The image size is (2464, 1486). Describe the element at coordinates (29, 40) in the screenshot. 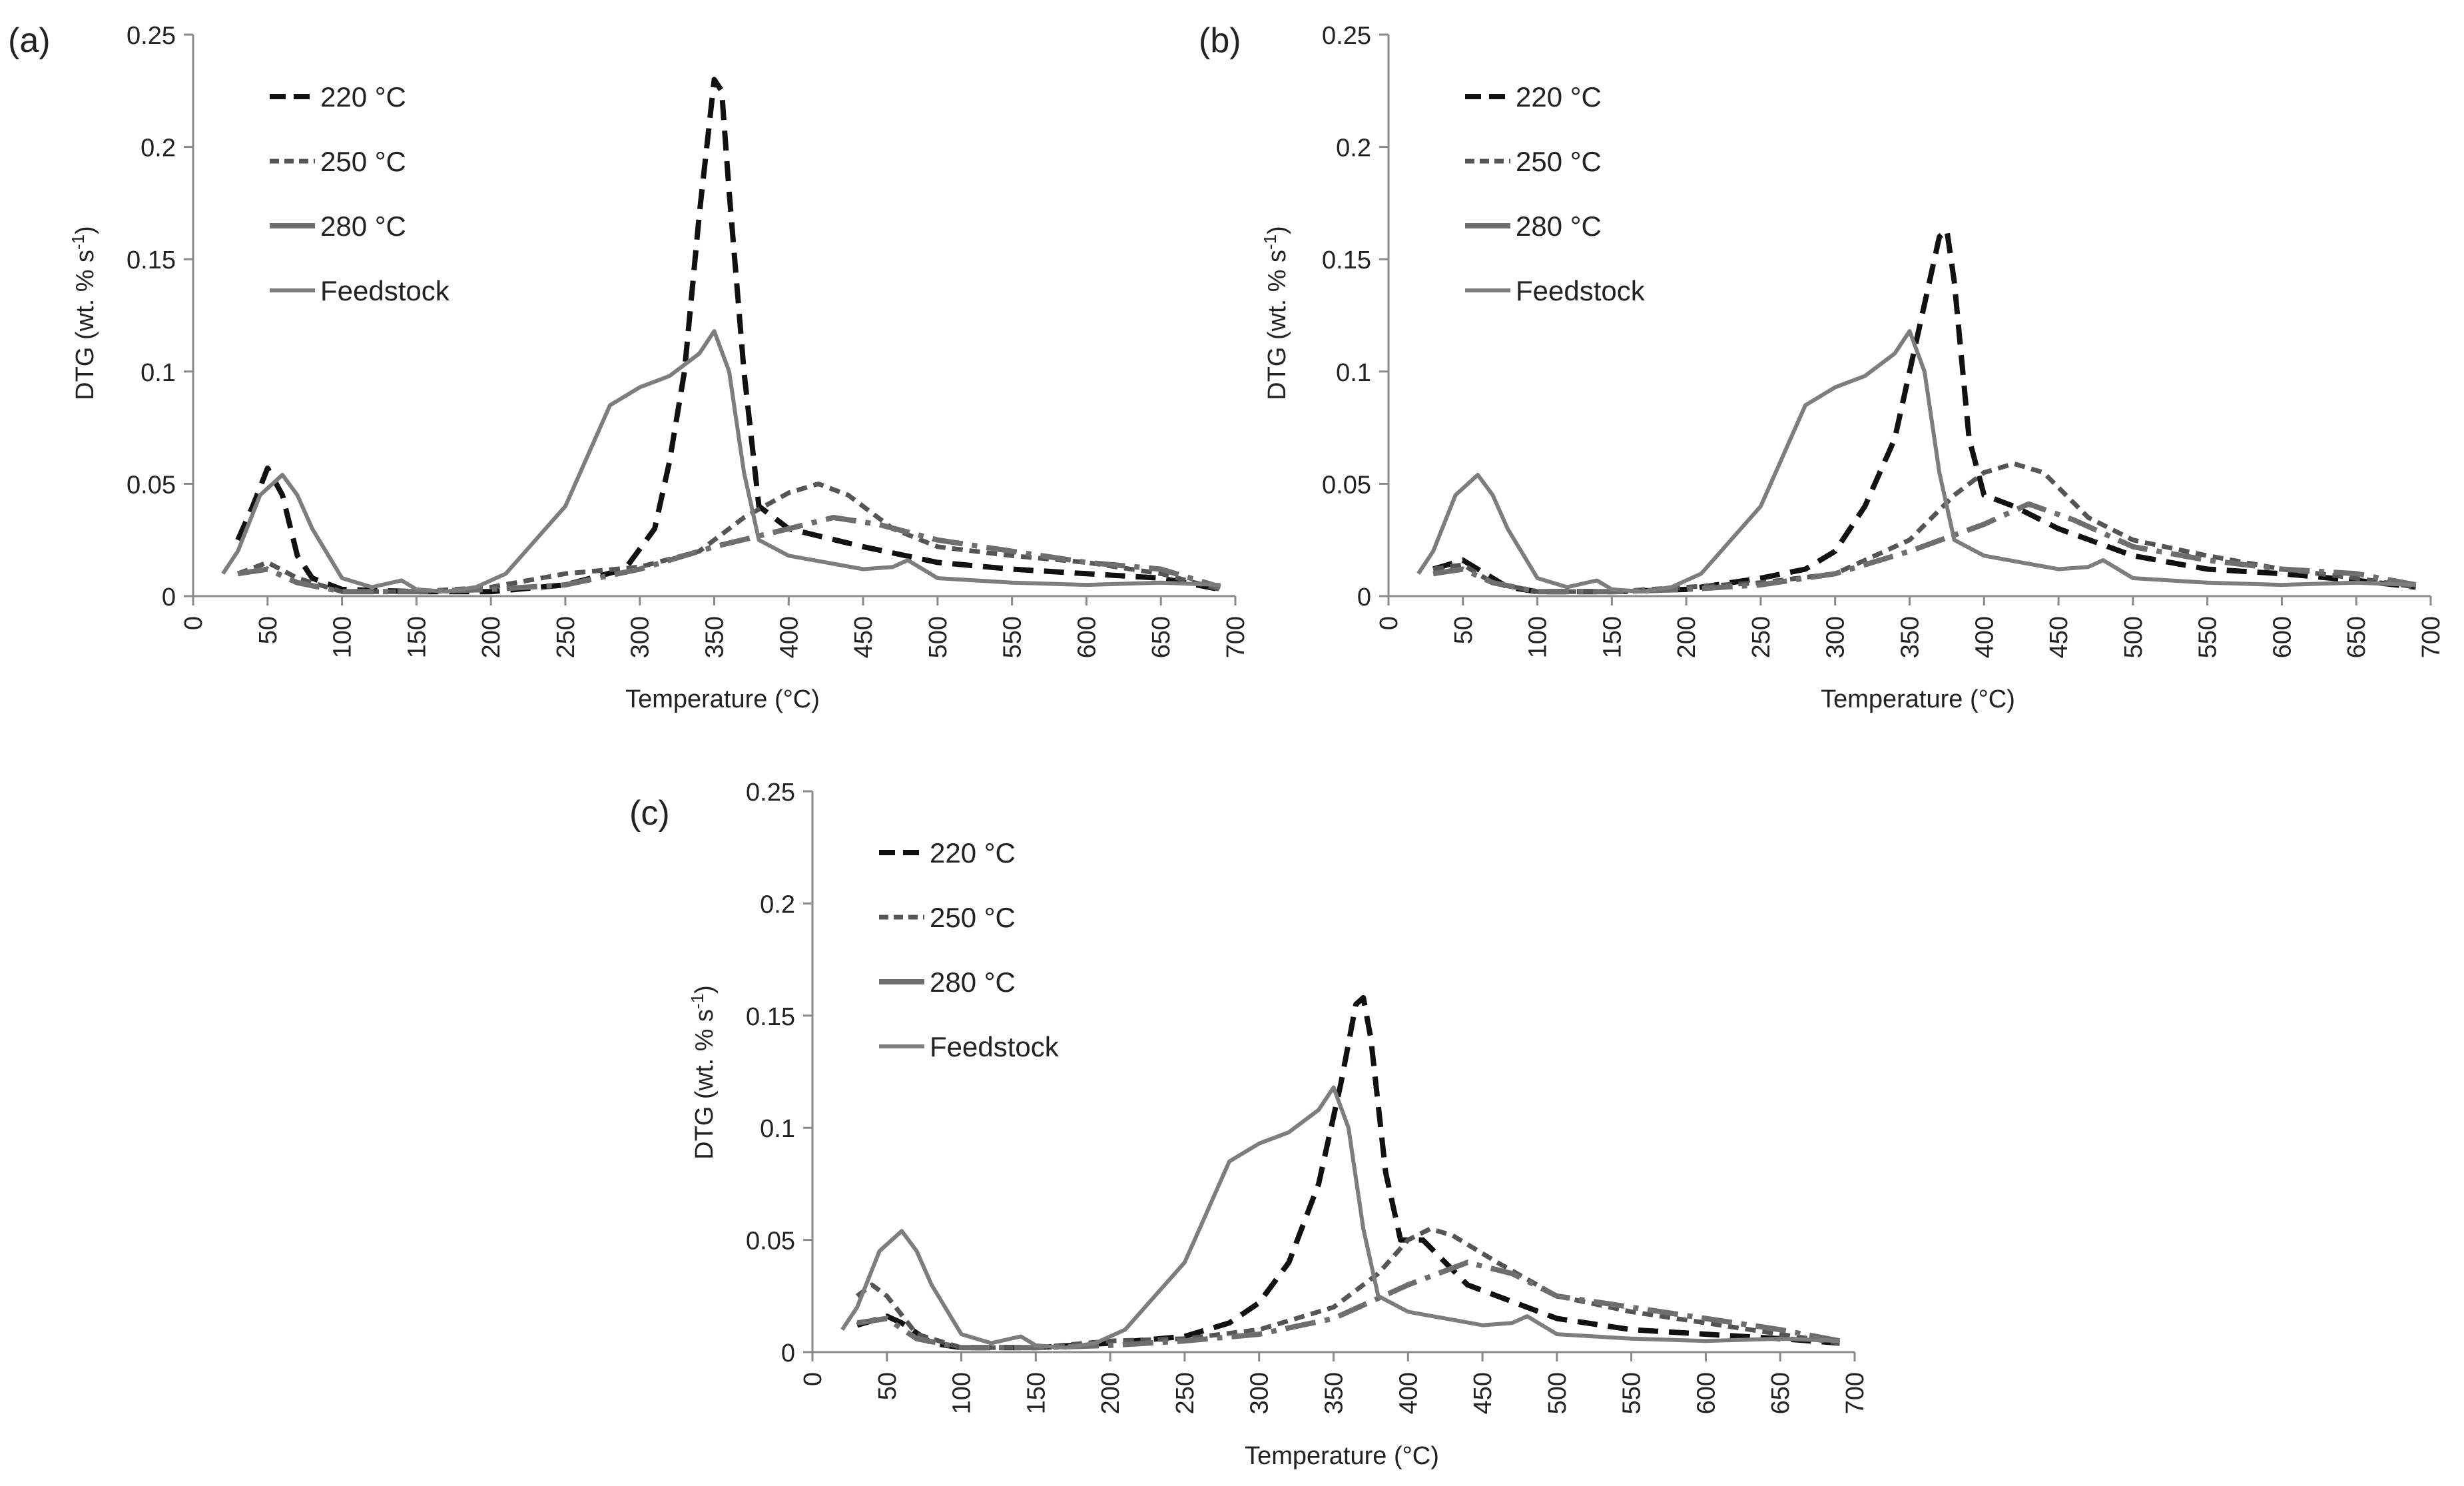

I see `panel-label: (a)` at that location.